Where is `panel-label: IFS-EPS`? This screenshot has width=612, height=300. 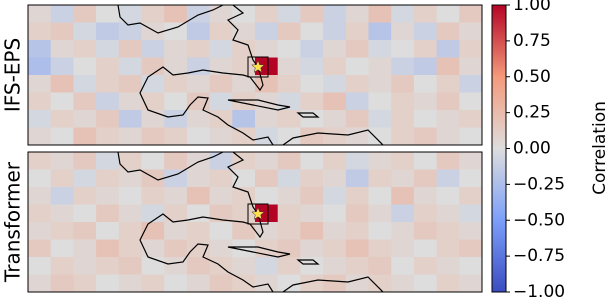 panel-label: IFS-EPS is located at coordinates (13, 75).